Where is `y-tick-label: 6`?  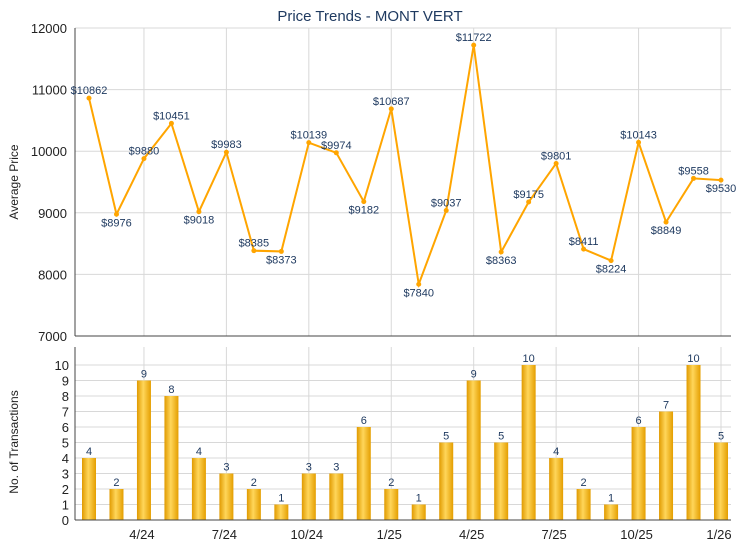
y-tick-label: 6 is located at coordinates (65, 427).